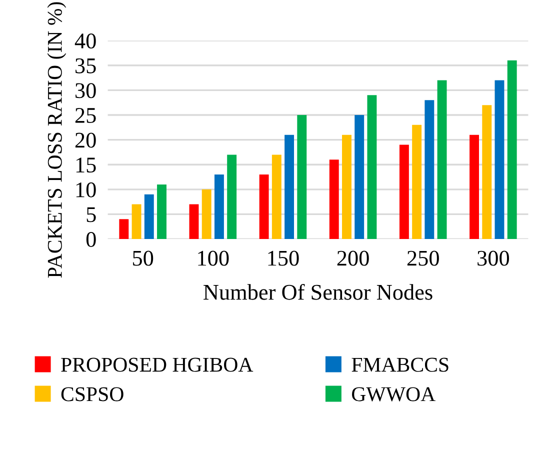  I want to click on y-tick-label: 35, so click(86, 66).